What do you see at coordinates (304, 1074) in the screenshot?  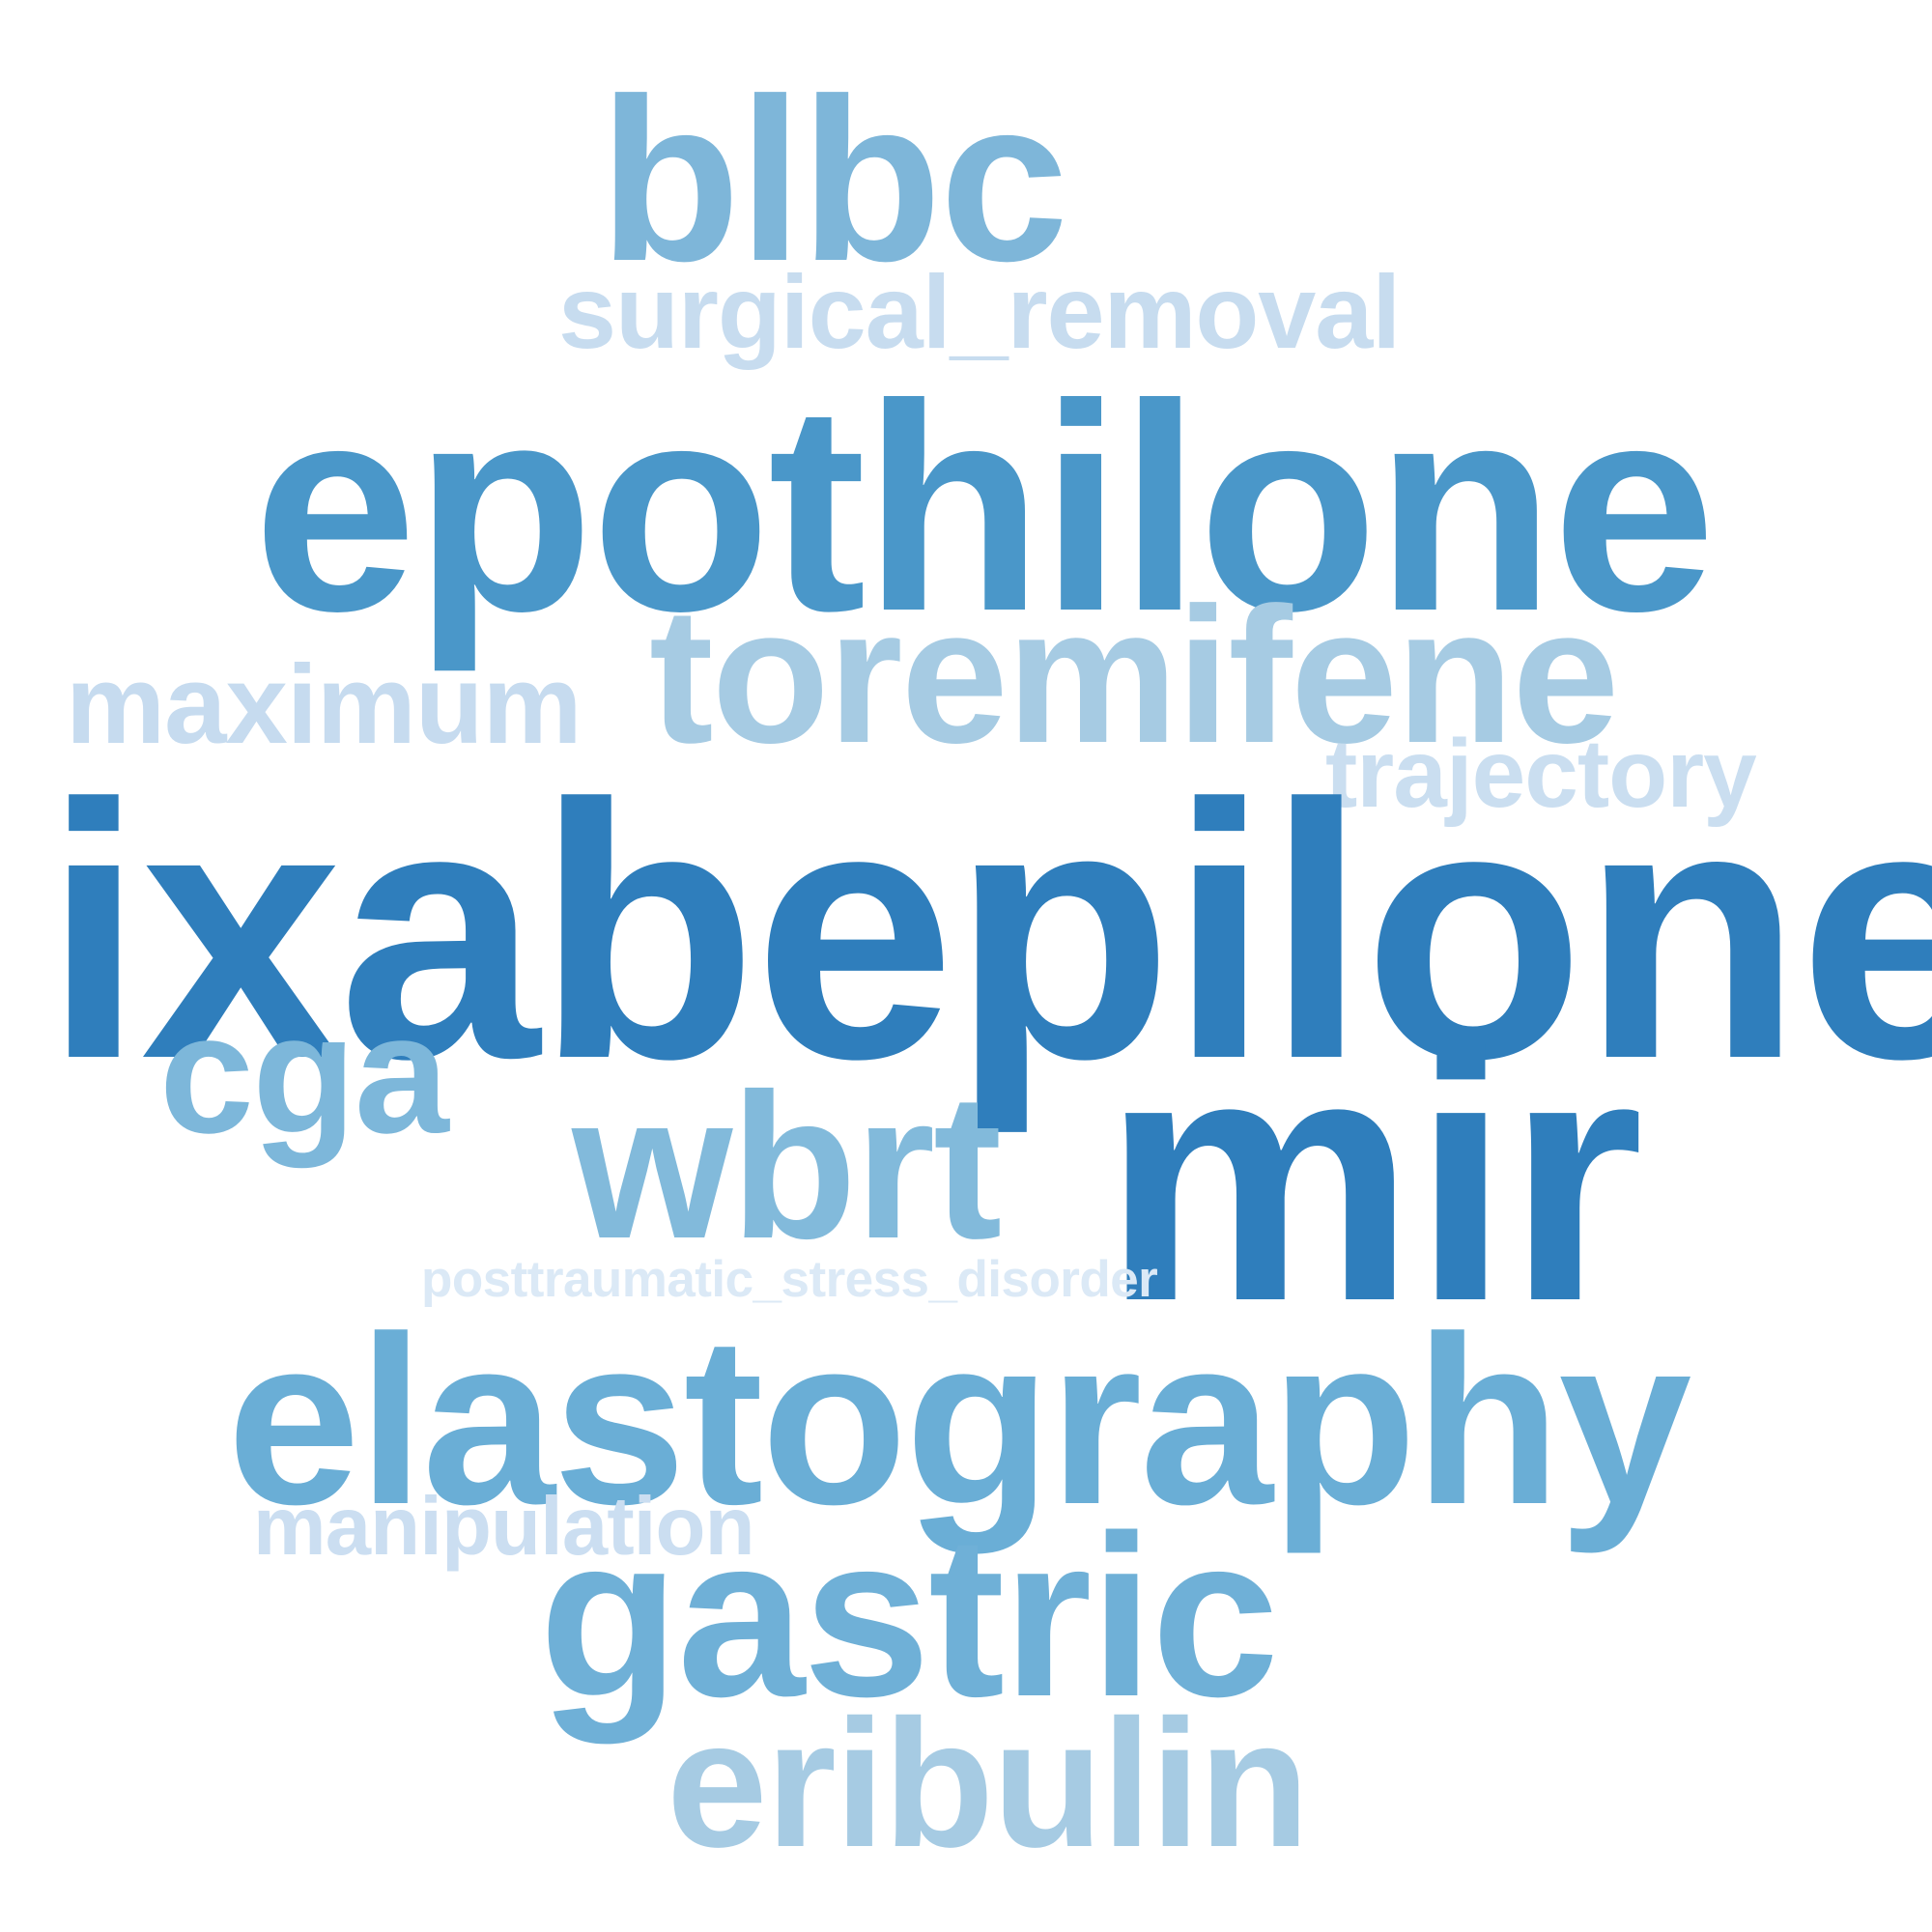 I see `word-cga: cga` at bounding box center [304, 1074].